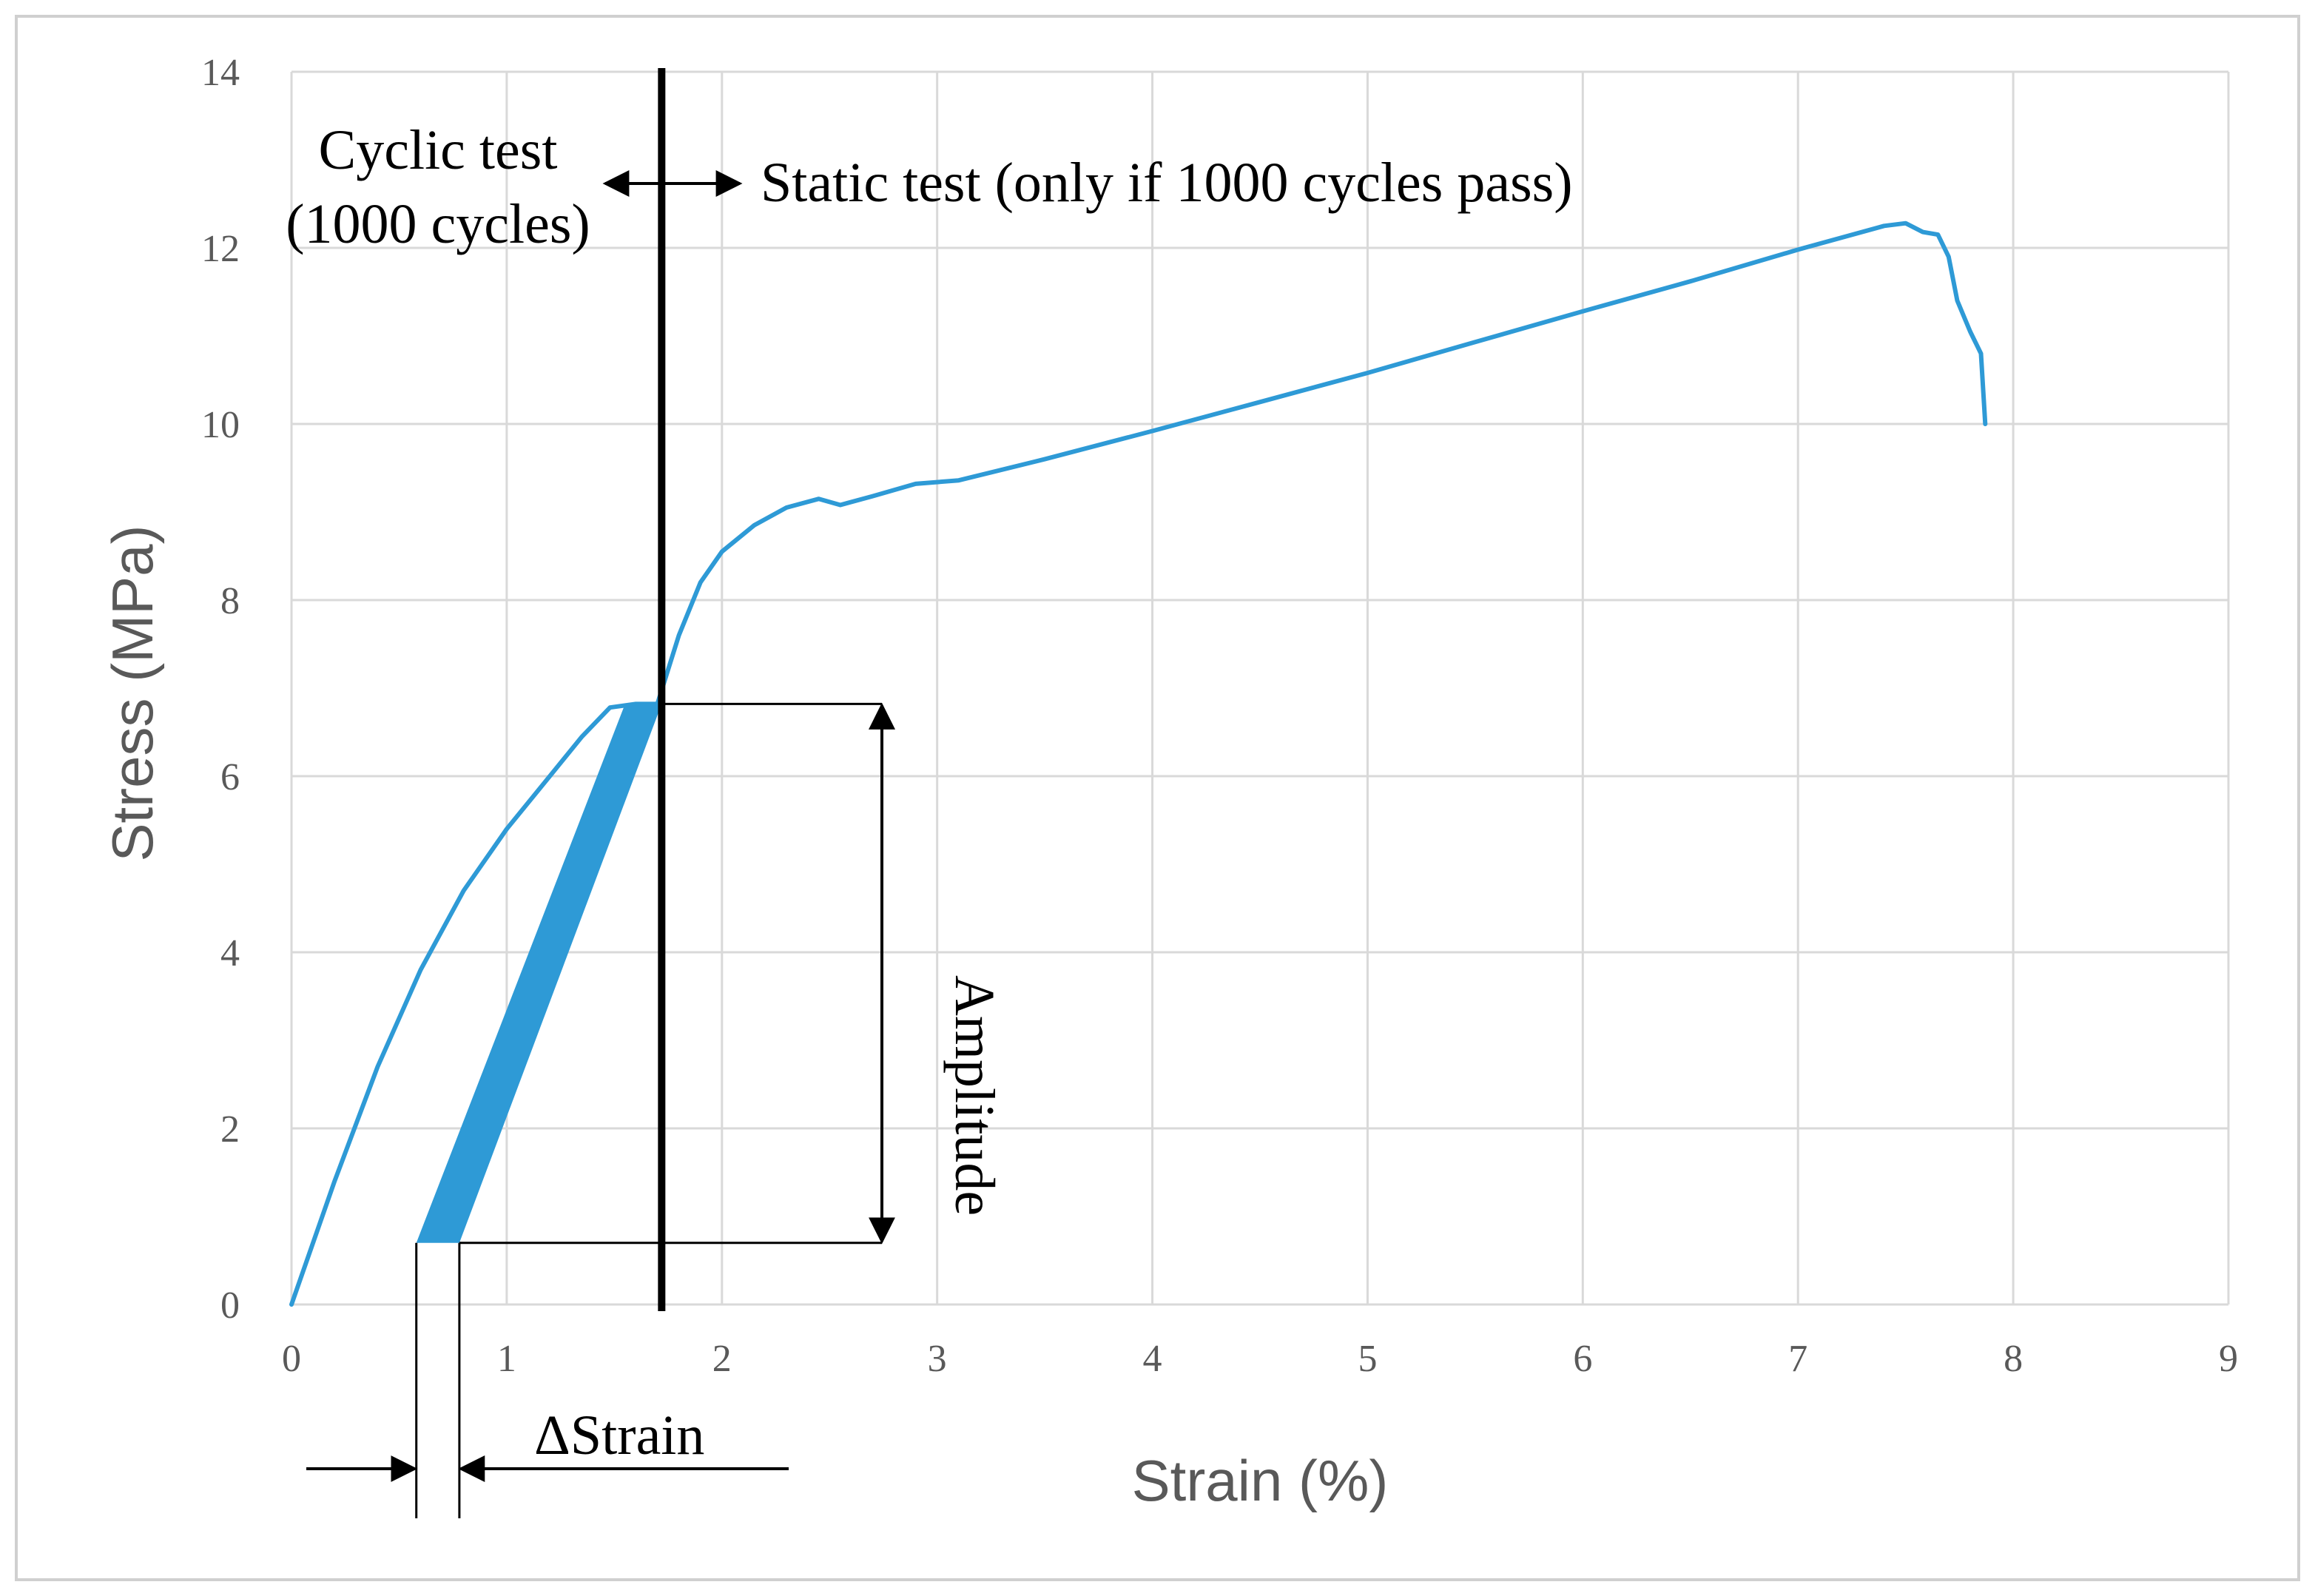 The height and width of the screenshot is (1596, 2315). Describe the element at coordinates (438, 150) in the screenshot. I see `cyclic-test-label-line1: Cyclic test` at that location.